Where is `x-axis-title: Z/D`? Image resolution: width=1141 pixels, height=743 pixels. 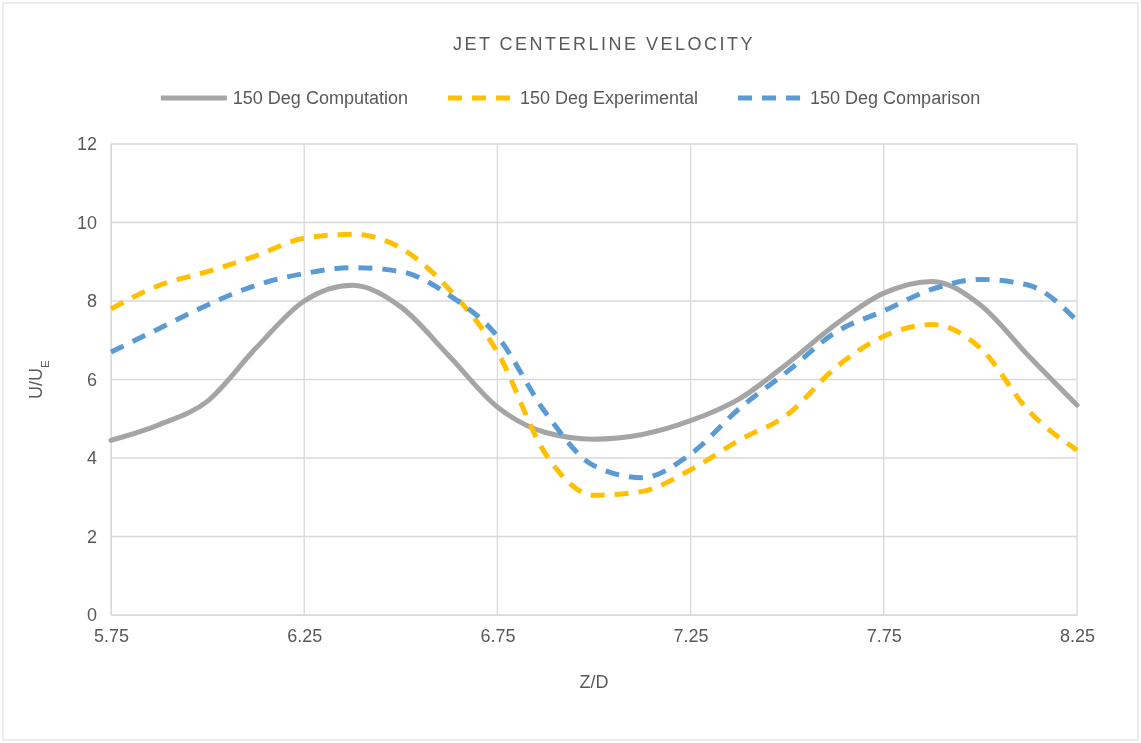 x-axis-title: Z/D is located at coordinates (594, 682).